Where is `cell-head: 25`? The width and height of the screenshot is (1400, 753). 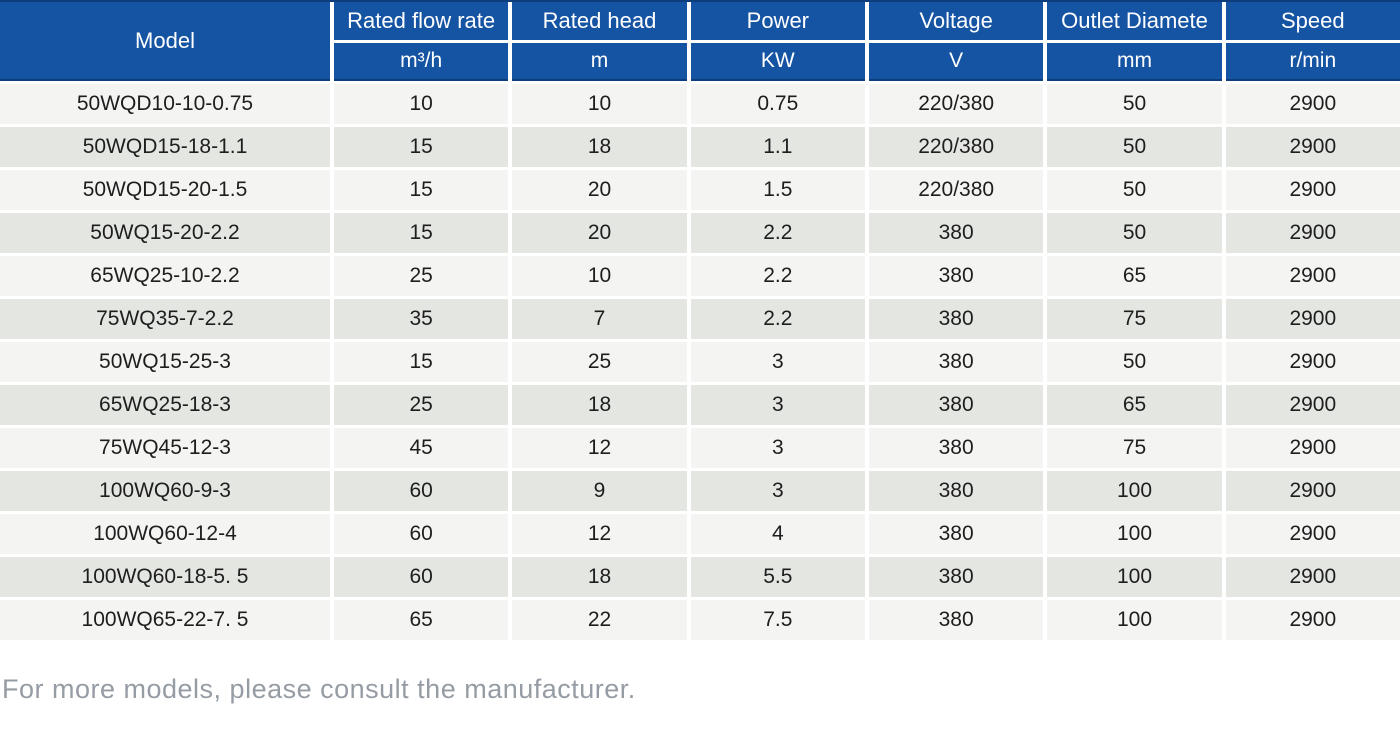
cell-head: 25 is located at coordinates (599, 362).